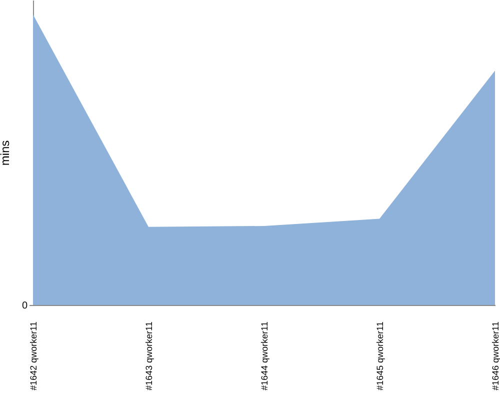 Image resolution: width=500 pixels, height=400 pixels. What do you see at coordinates (149, 356) in the screenshot?
I see `x-tick-label: #1643 qworker11` at bounding box center [149, 356].